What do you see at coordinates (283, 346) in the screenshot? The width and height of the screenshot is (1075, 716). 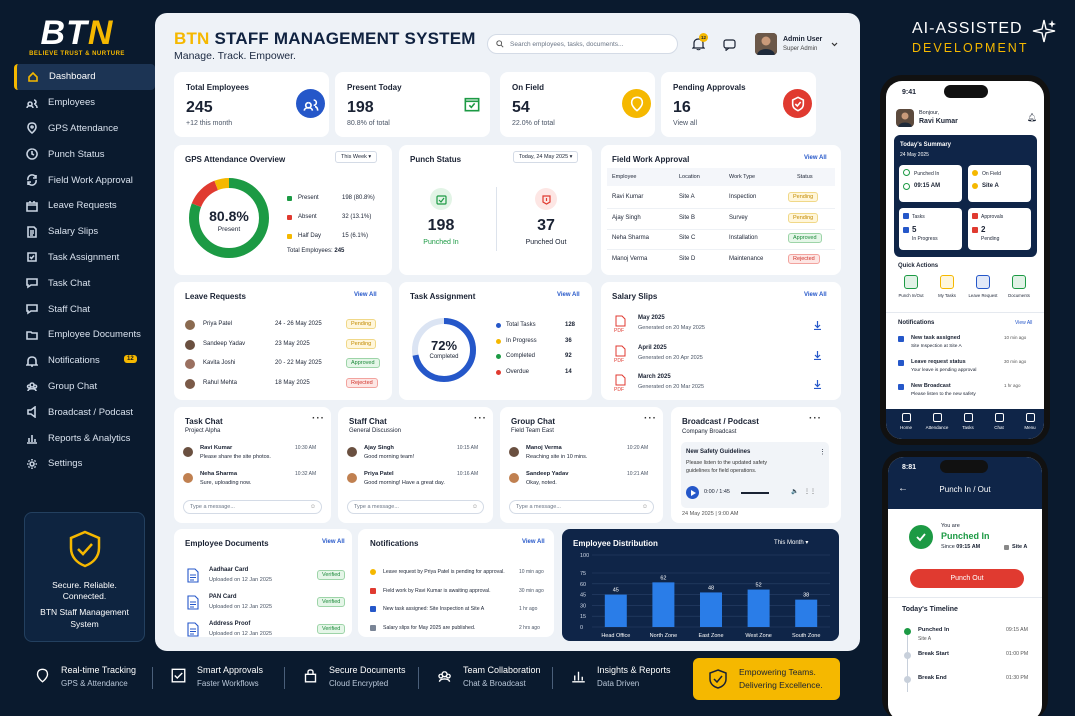 I see `list-item: Sandeep Yadav 23 May 2025 Pending` at bounding box center [283, 346].